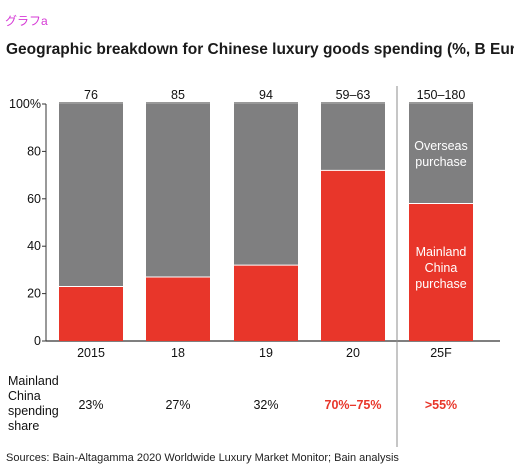  I want to click on y-tick-label: 100%, so click(25, 104).